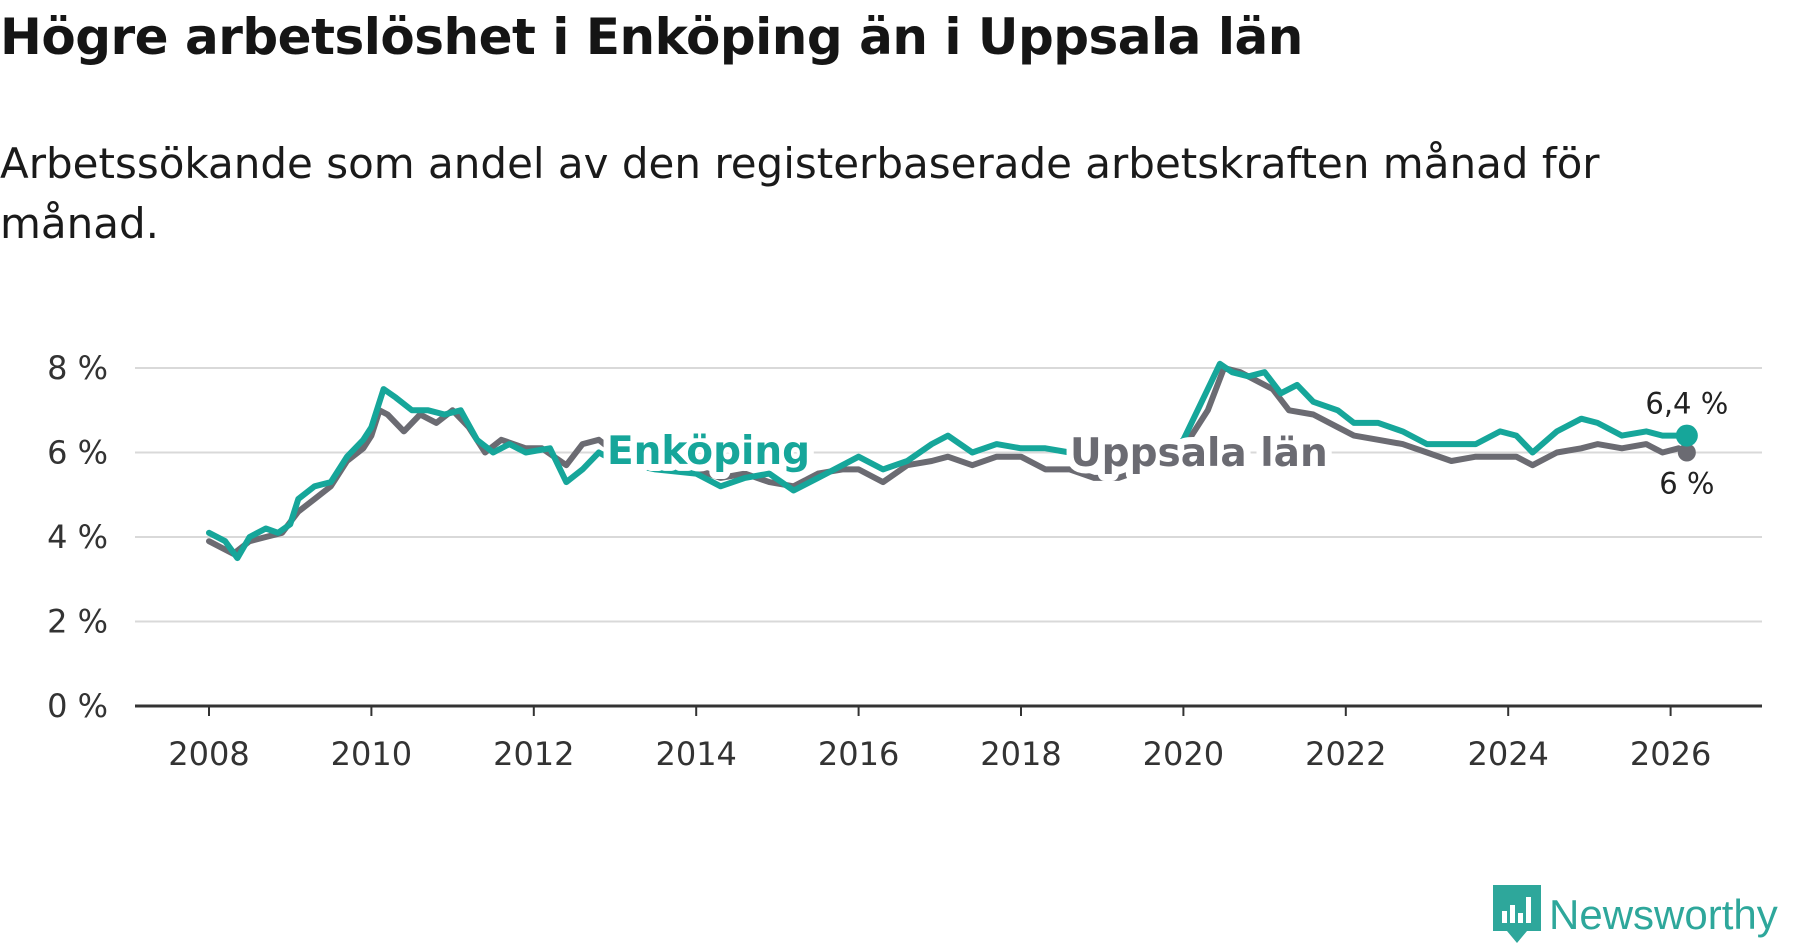 The image size is (1800, 948). Describe the element at coordinates (77, 706) in the screenshot. I see `y-tick-label: 0 %` at that location.